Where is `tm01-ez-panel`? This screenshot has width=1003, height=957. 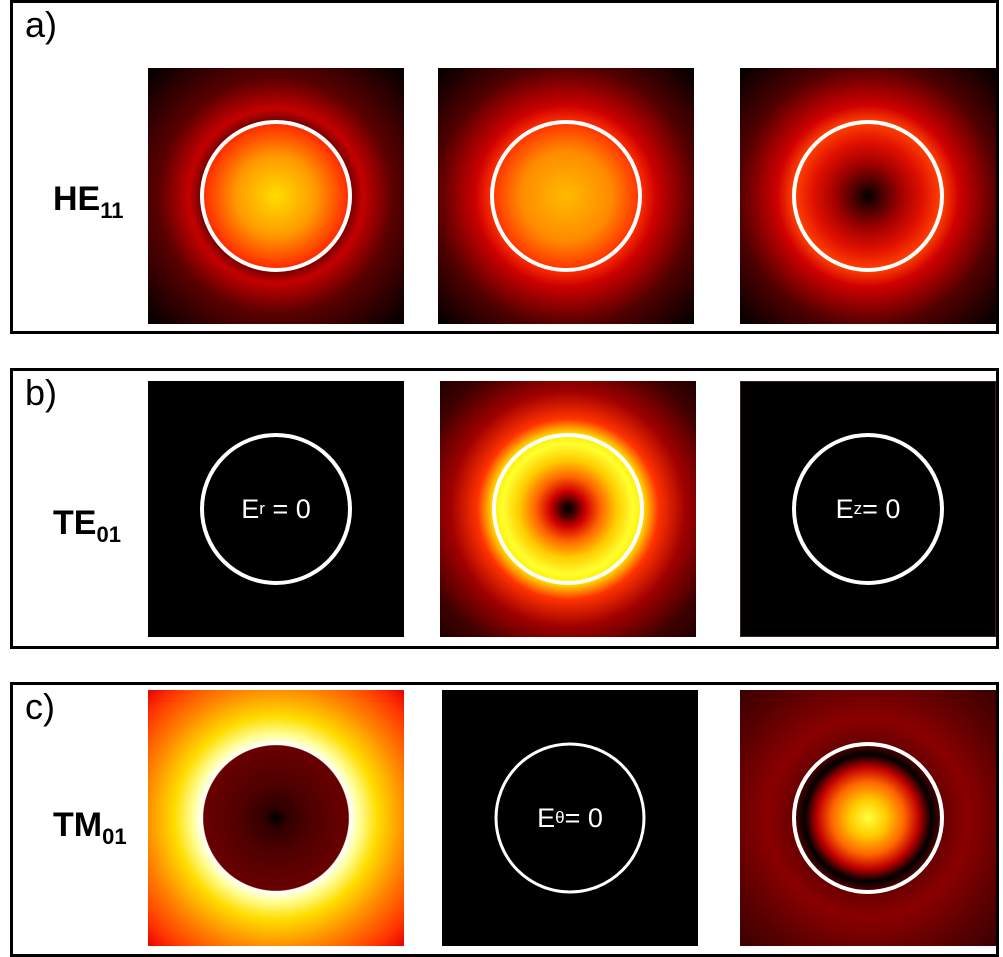
tm01-ez-panel is located at coordinates (868, 818).